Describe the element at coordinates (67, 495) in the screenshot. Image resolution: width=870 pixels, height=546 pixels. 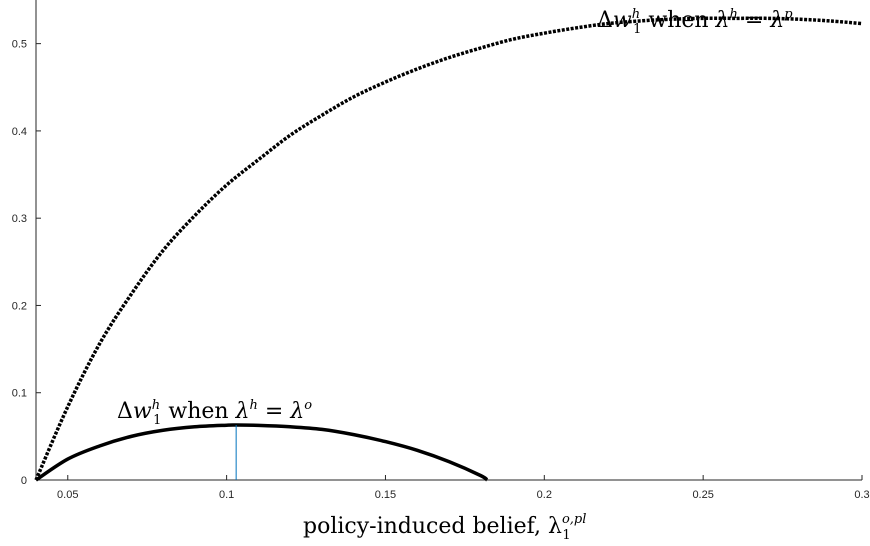
I see `x-tick-label: 0.05` at that location.